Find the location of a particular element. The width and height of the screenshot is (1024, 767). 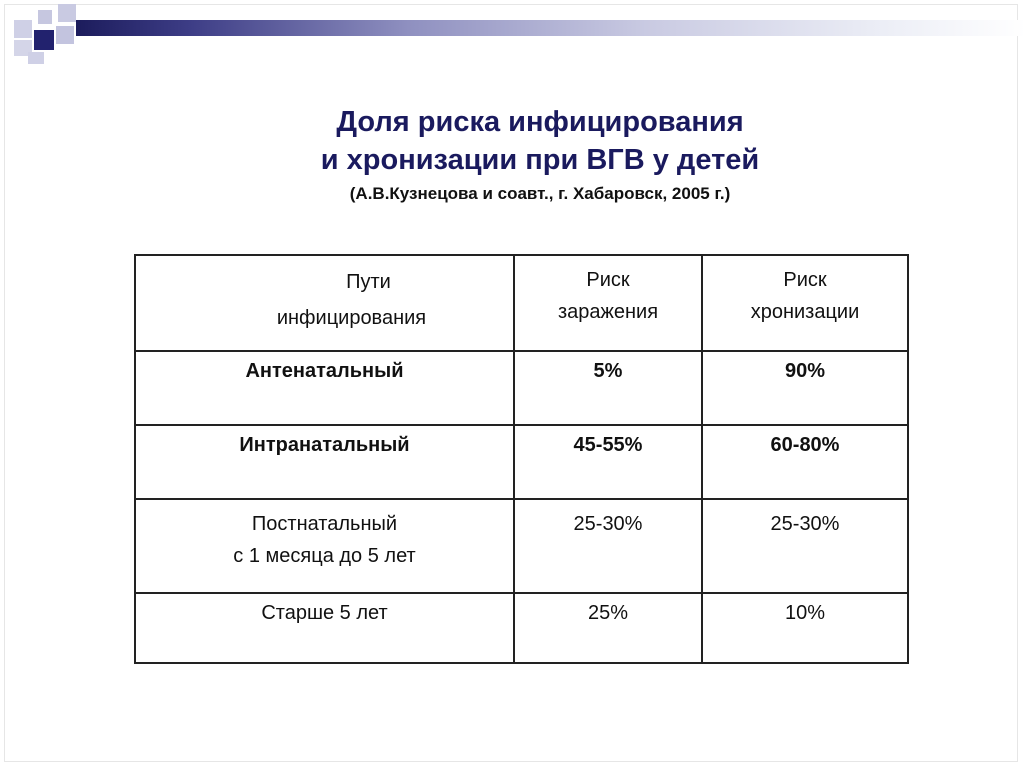

table-row: Антенатальный 5% 90% is located at coordinates (521, 388).